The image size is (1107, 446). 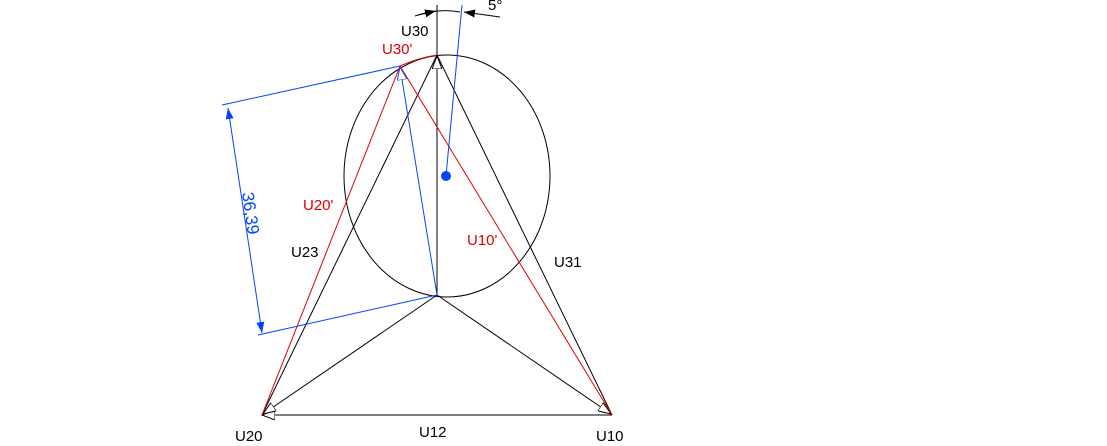 What do you see at coordinates (415, 31) in the screenshot?
I see `label-u30: U30` at bounding box center [415, 31].